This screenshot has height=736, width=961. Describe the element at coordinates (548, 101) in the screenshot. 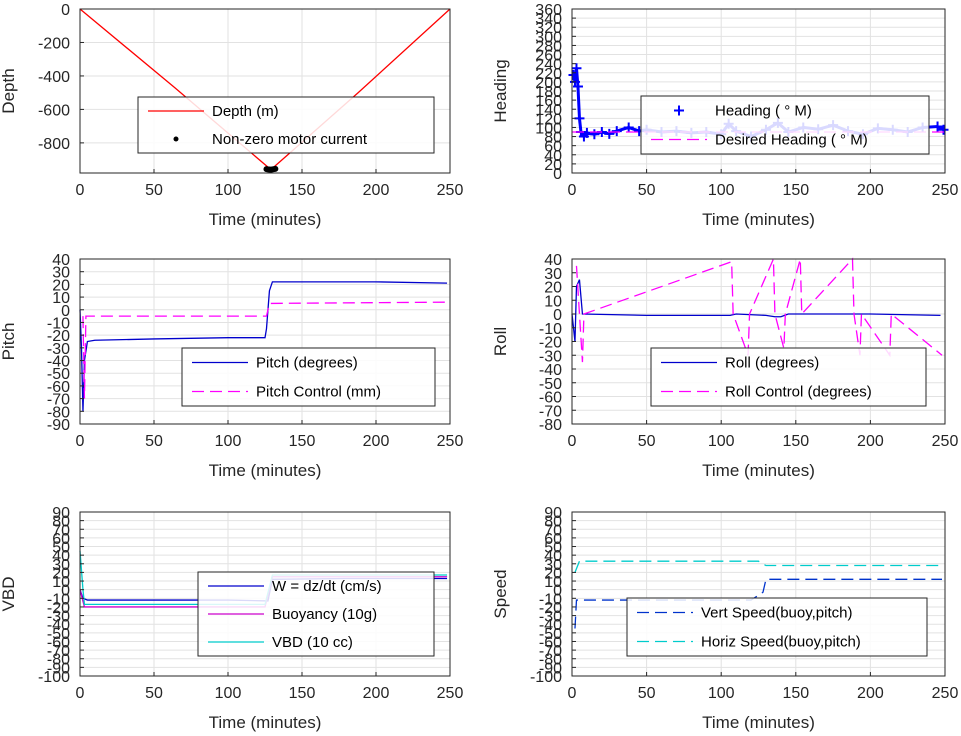

I see `y-tick-label: 160` at that location.